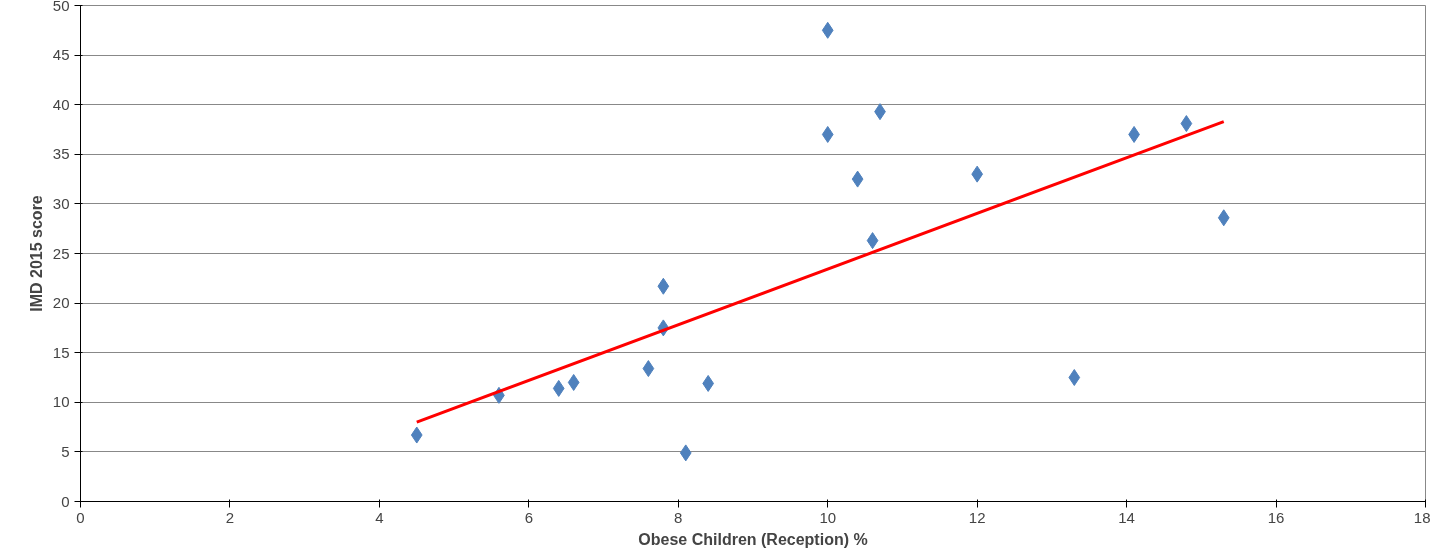 The height and width of the screenshot is (558, 1438). I want to click on x-tick-label: 18, so click(1422, 517).